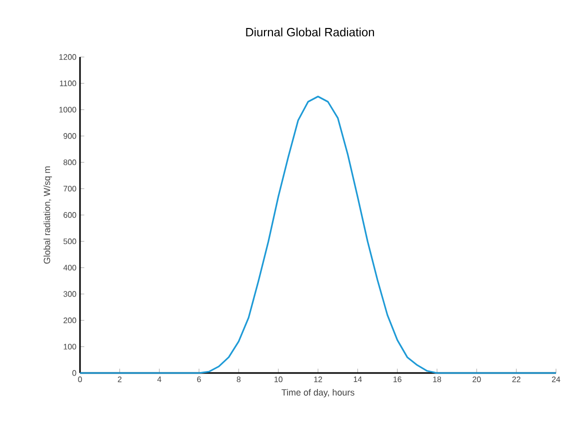 The height and width of the screenshot is (432, 568). Describe the element at coordinates (310, 32) in the screenshot. I see `chart-title: Diurnal Global Radiation` at that location.